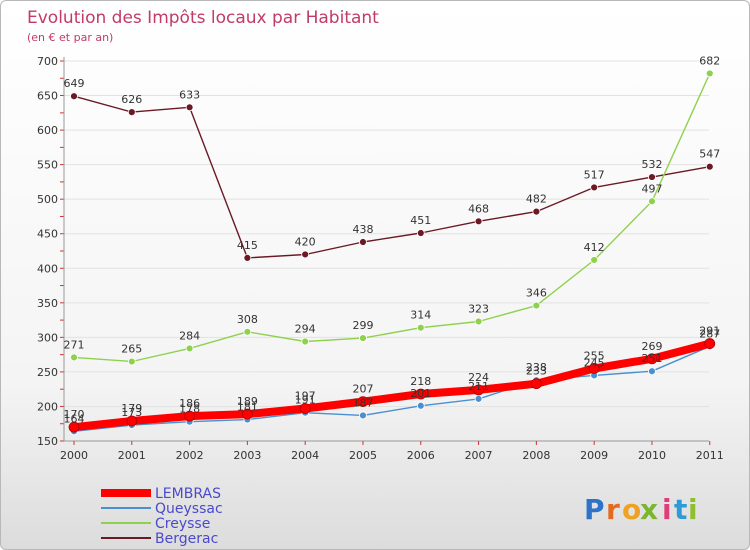  What do you see at coordinates (189, 403) in the screenshot?
I see `data-label-lembras-2002: 186` at bounding box center [189, 403].